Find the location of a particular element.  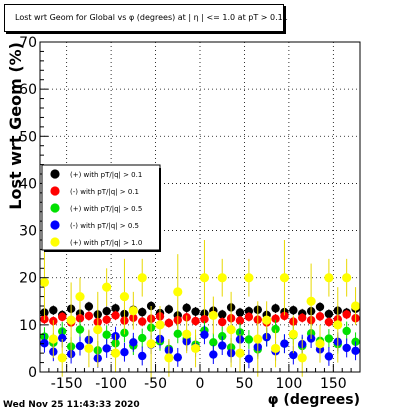

x-tick-label: -100 is located at coordinates (111, 384).